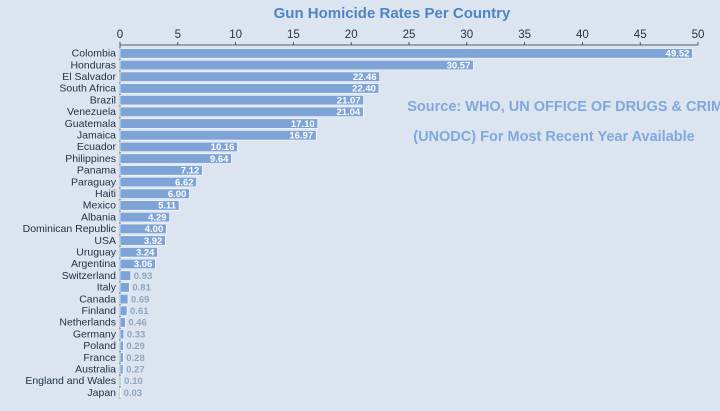 The height and width of the screenshot is (411, 720). What do you see at coordinates (96, 252) in the screenshot?
I see `category-label: Uruguay` at bounding box center [96, 252].